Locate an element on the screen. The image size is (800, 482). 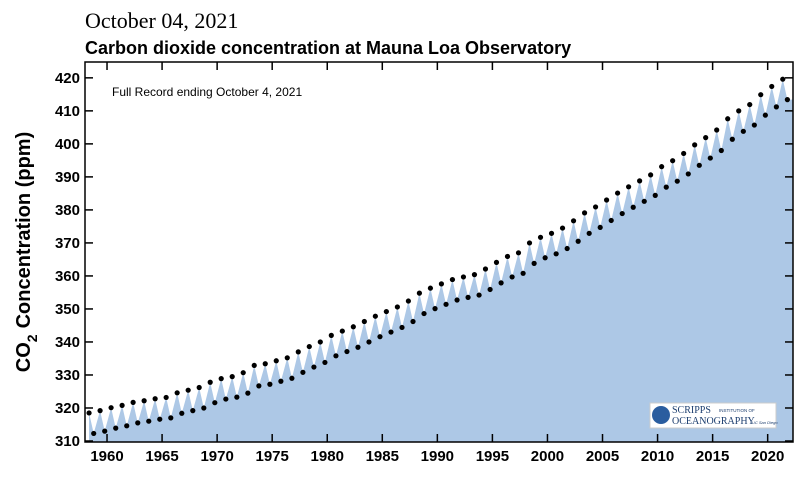
date-heading: October 04, 2021 is located at coordinates (161, 20).